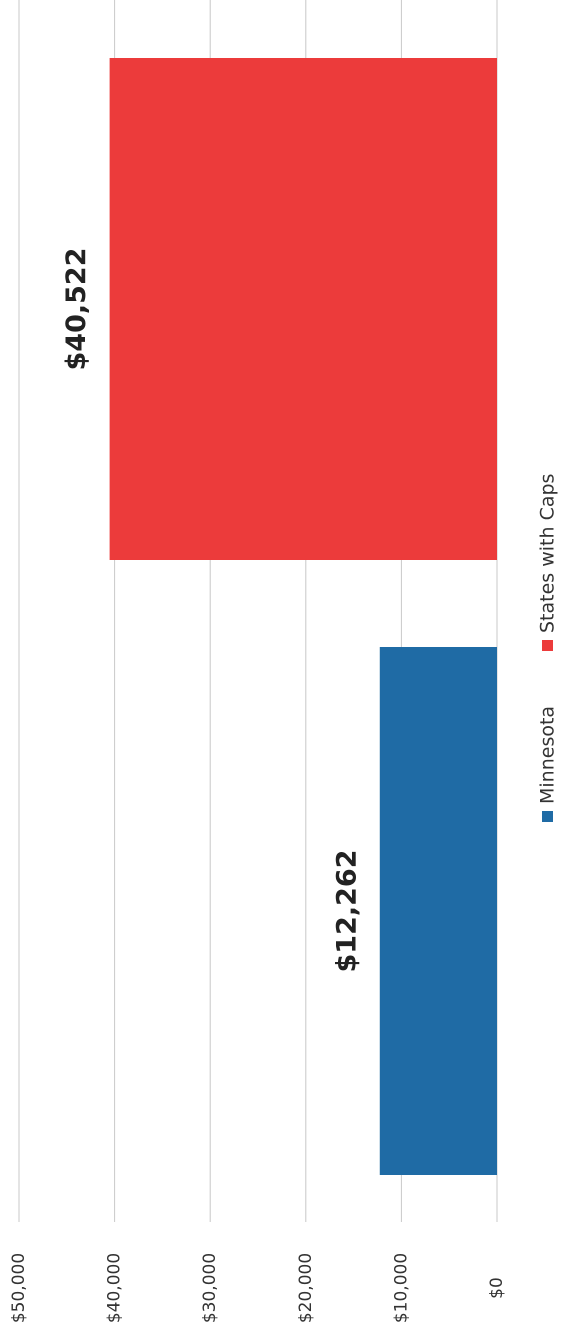  Describe the element at coordinates (548, 755) in the screenshot. I see `legend-label: Minnesota` at that location.